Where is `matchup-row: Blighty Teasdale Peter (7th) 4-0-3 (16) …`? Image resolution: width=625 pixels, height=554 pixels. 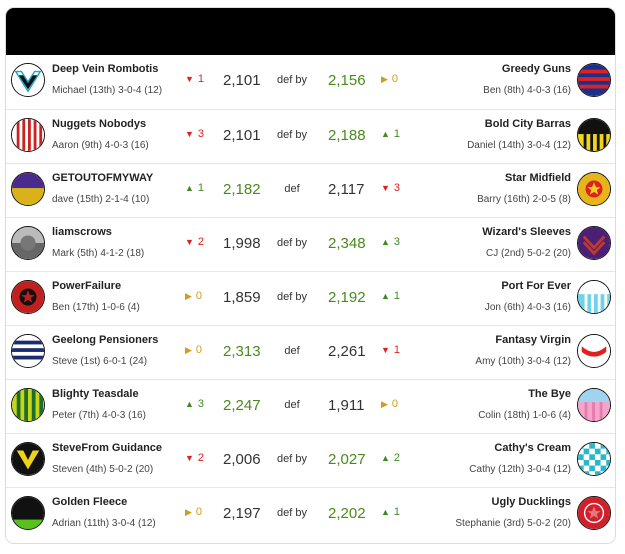
matchup-row: Blighty Teasdale Peter (7th) 4-0-3 (16) … is located at coordinates (310, 406).